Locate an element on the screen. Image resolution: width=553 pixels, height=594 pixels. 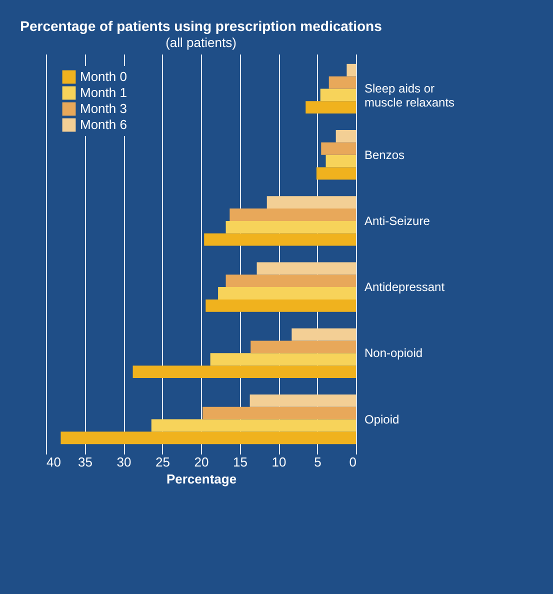
x-tick-label: 15 is located at coordinates (240, 462).